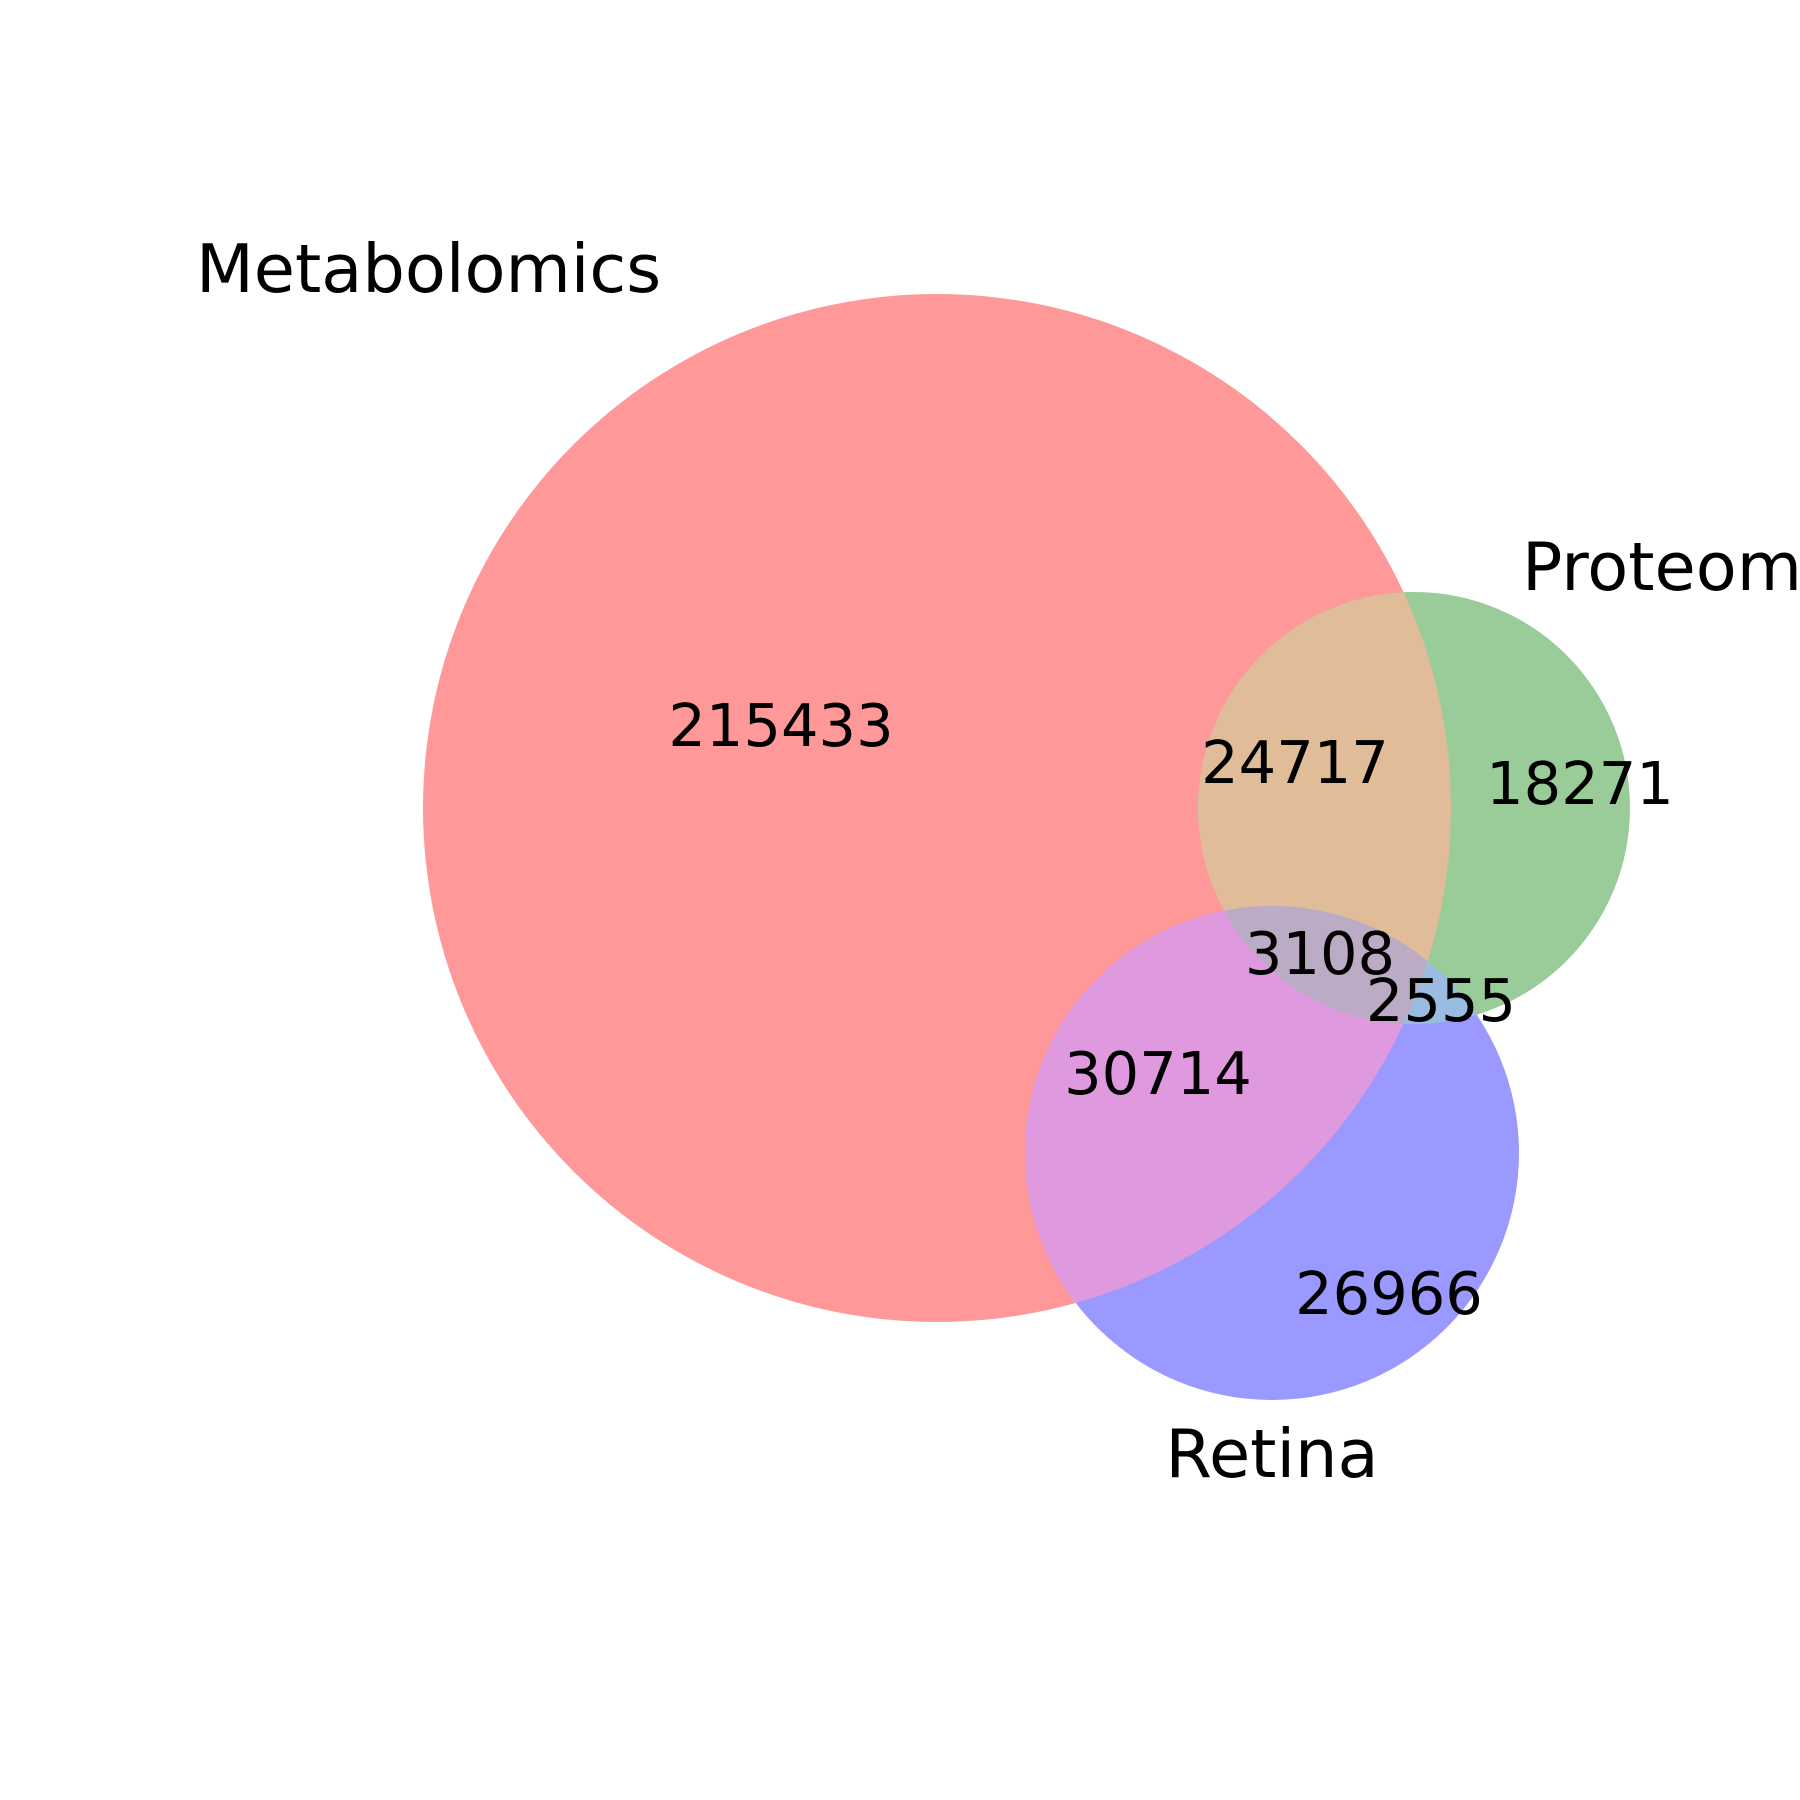 The image size is (1800, 1800). What do you see at coordinates (1158, 1073) in the screenshot?
I see `metabolomics-retina-count: 30714` at bounding box center [1158, 1073].